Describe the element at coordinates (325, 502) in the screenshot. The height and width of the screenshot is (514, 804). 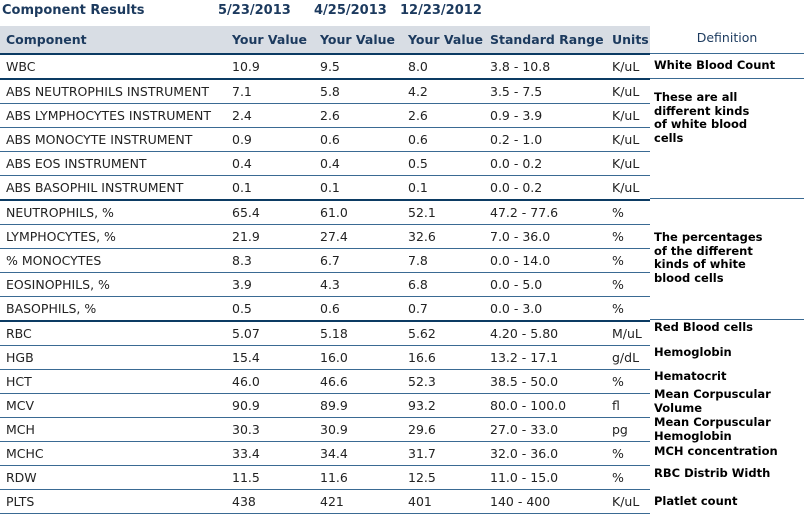
I see `table-row: PLTS438421401140 - 400K/uL` at that location.